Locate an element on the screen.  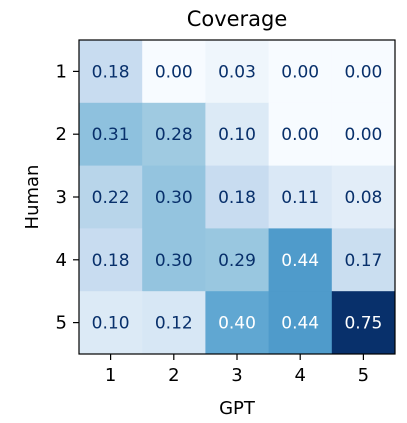
x-axis-ticks: 1 2 3 4 5 is located at coordinates (237, 370).